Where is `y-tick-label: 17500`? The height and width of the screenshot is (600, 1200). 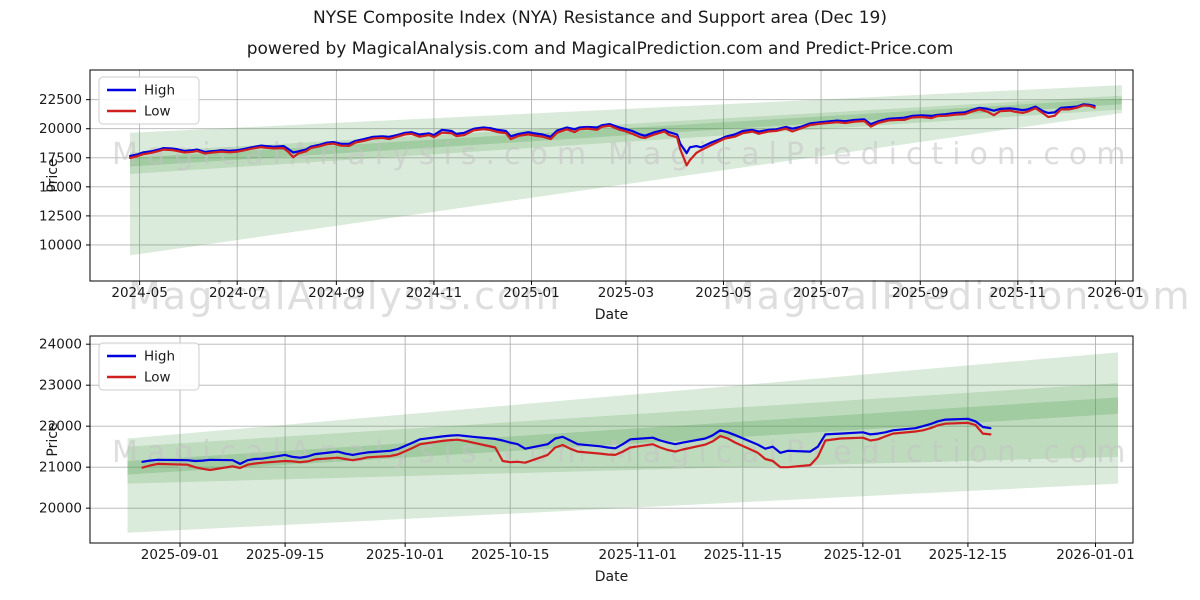 y-tick-label: 17500 is located at coordinates (60, 158).